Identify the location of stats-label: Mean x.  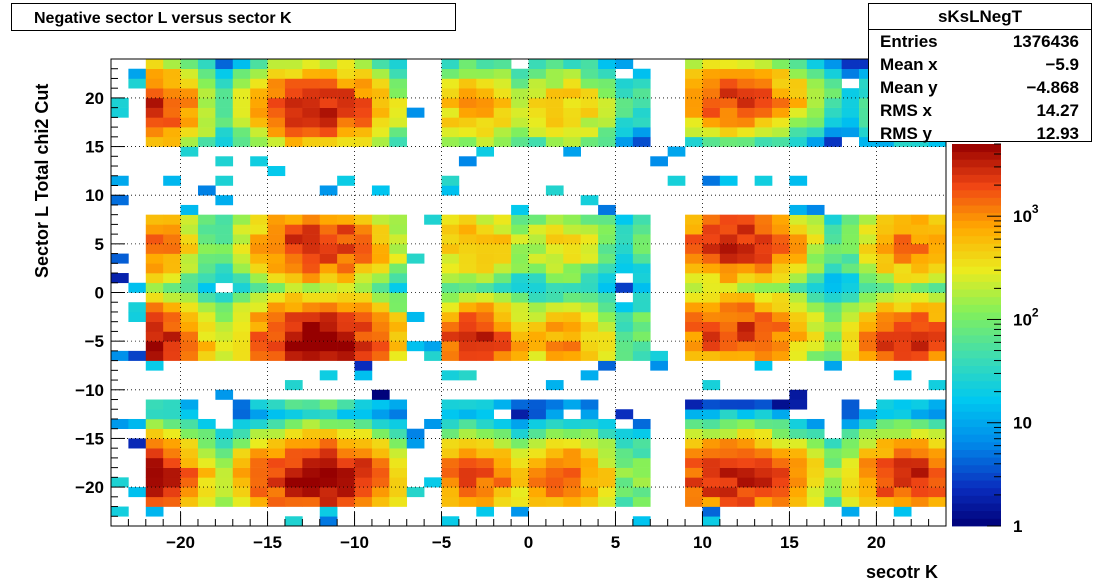
(909, 64).